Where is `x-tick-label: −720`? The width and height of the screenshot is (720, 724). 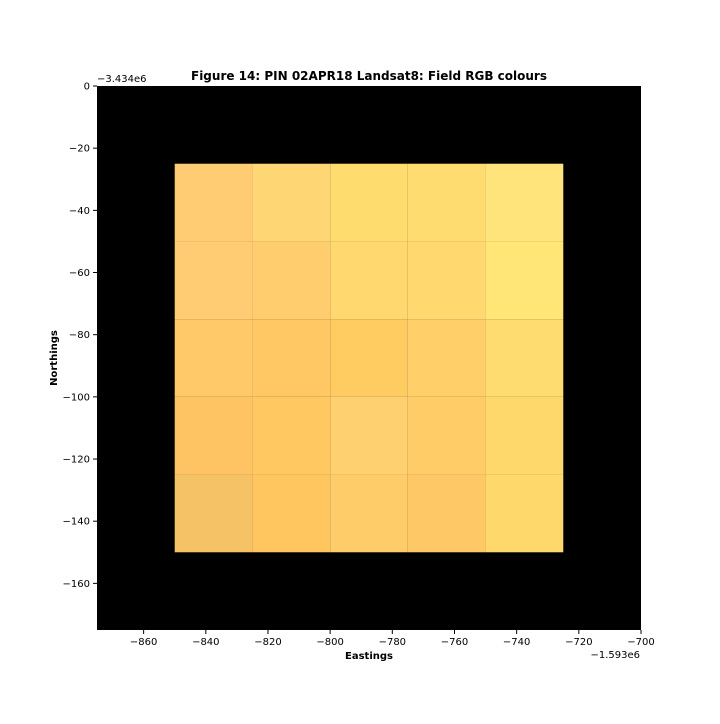 x-tick-label: −720 is located at coordinates (578, 642).